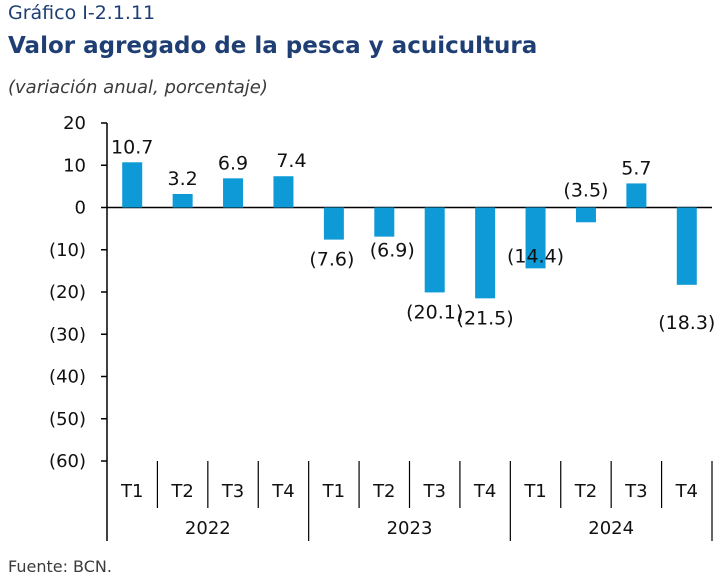 The height and width of the screenshot is (584, 720). What do you see at coordinates (183, 179) in the screenshot?
I see `data-label: 3.2` at bounding box center [183, 179].